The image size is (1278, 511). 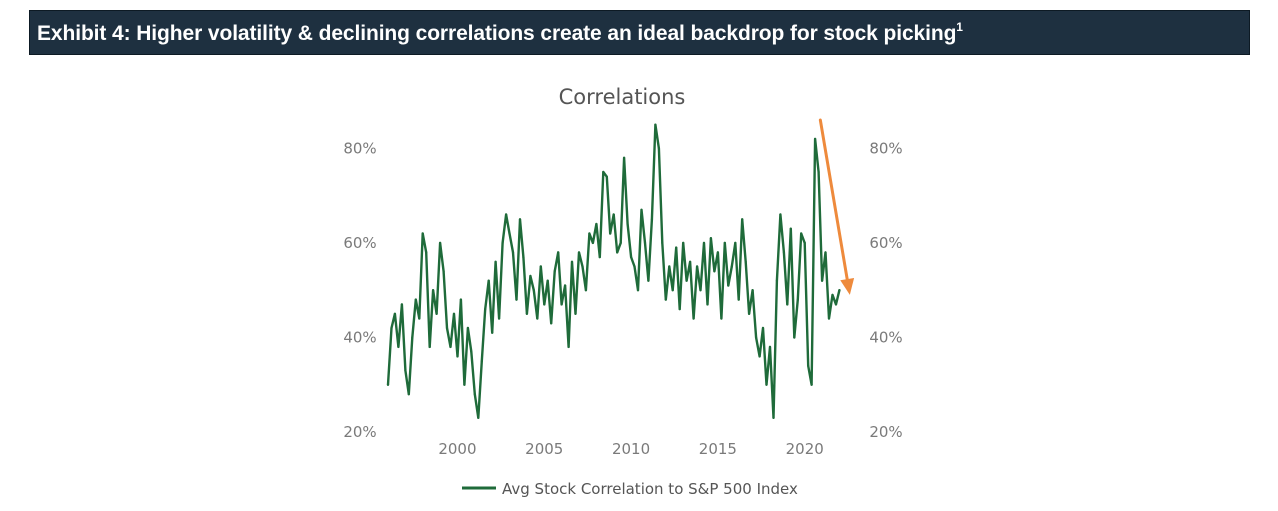 I want to click on y-axis-right: 20% 40% 60% 80%, so click(x=885, y=290).